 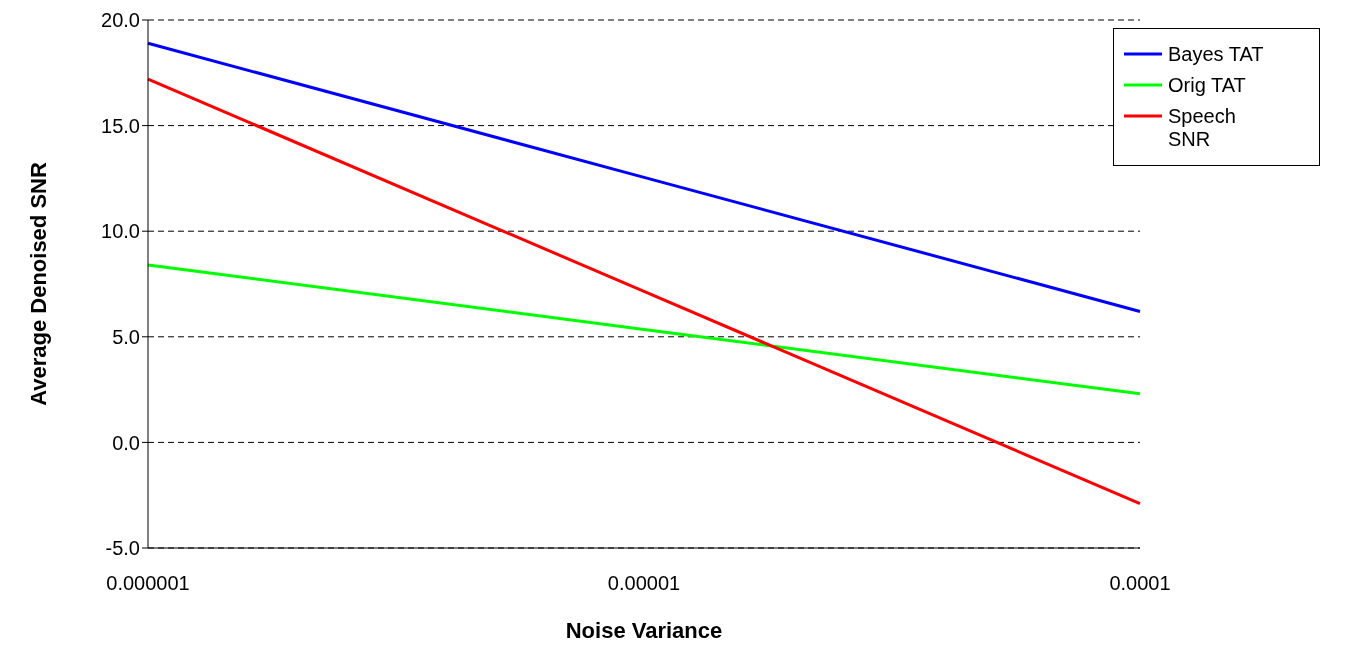 What do you see at coordinates (1140, 583) in the screenshot?
I see `x-tick-label: 0.0001` at bounding box center [1140, 583].